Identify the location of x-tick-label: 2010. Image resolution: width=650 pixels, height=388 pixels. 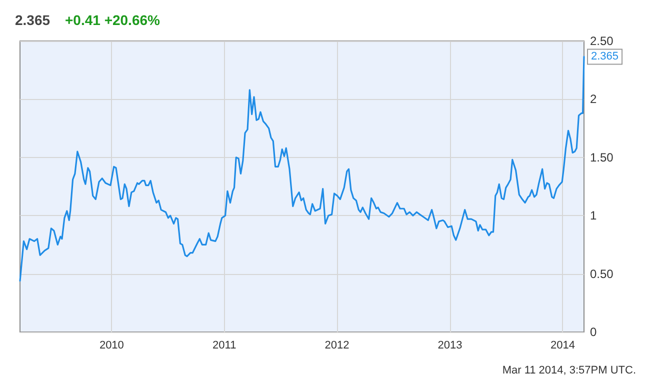
(111, 346).